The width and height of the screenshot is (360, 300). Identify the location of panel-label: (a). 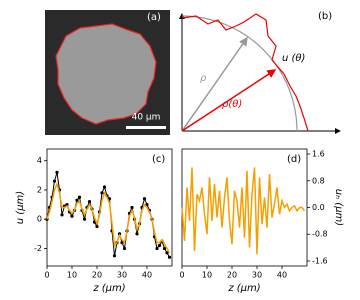
(154, 17).